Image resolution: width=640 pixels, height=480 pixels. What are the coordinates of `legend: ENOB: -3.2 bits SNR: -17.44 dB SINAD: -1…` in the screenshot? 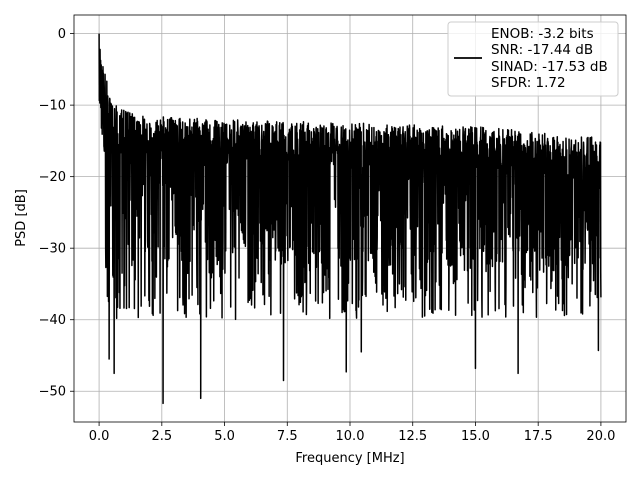 It's located at (533, 59).